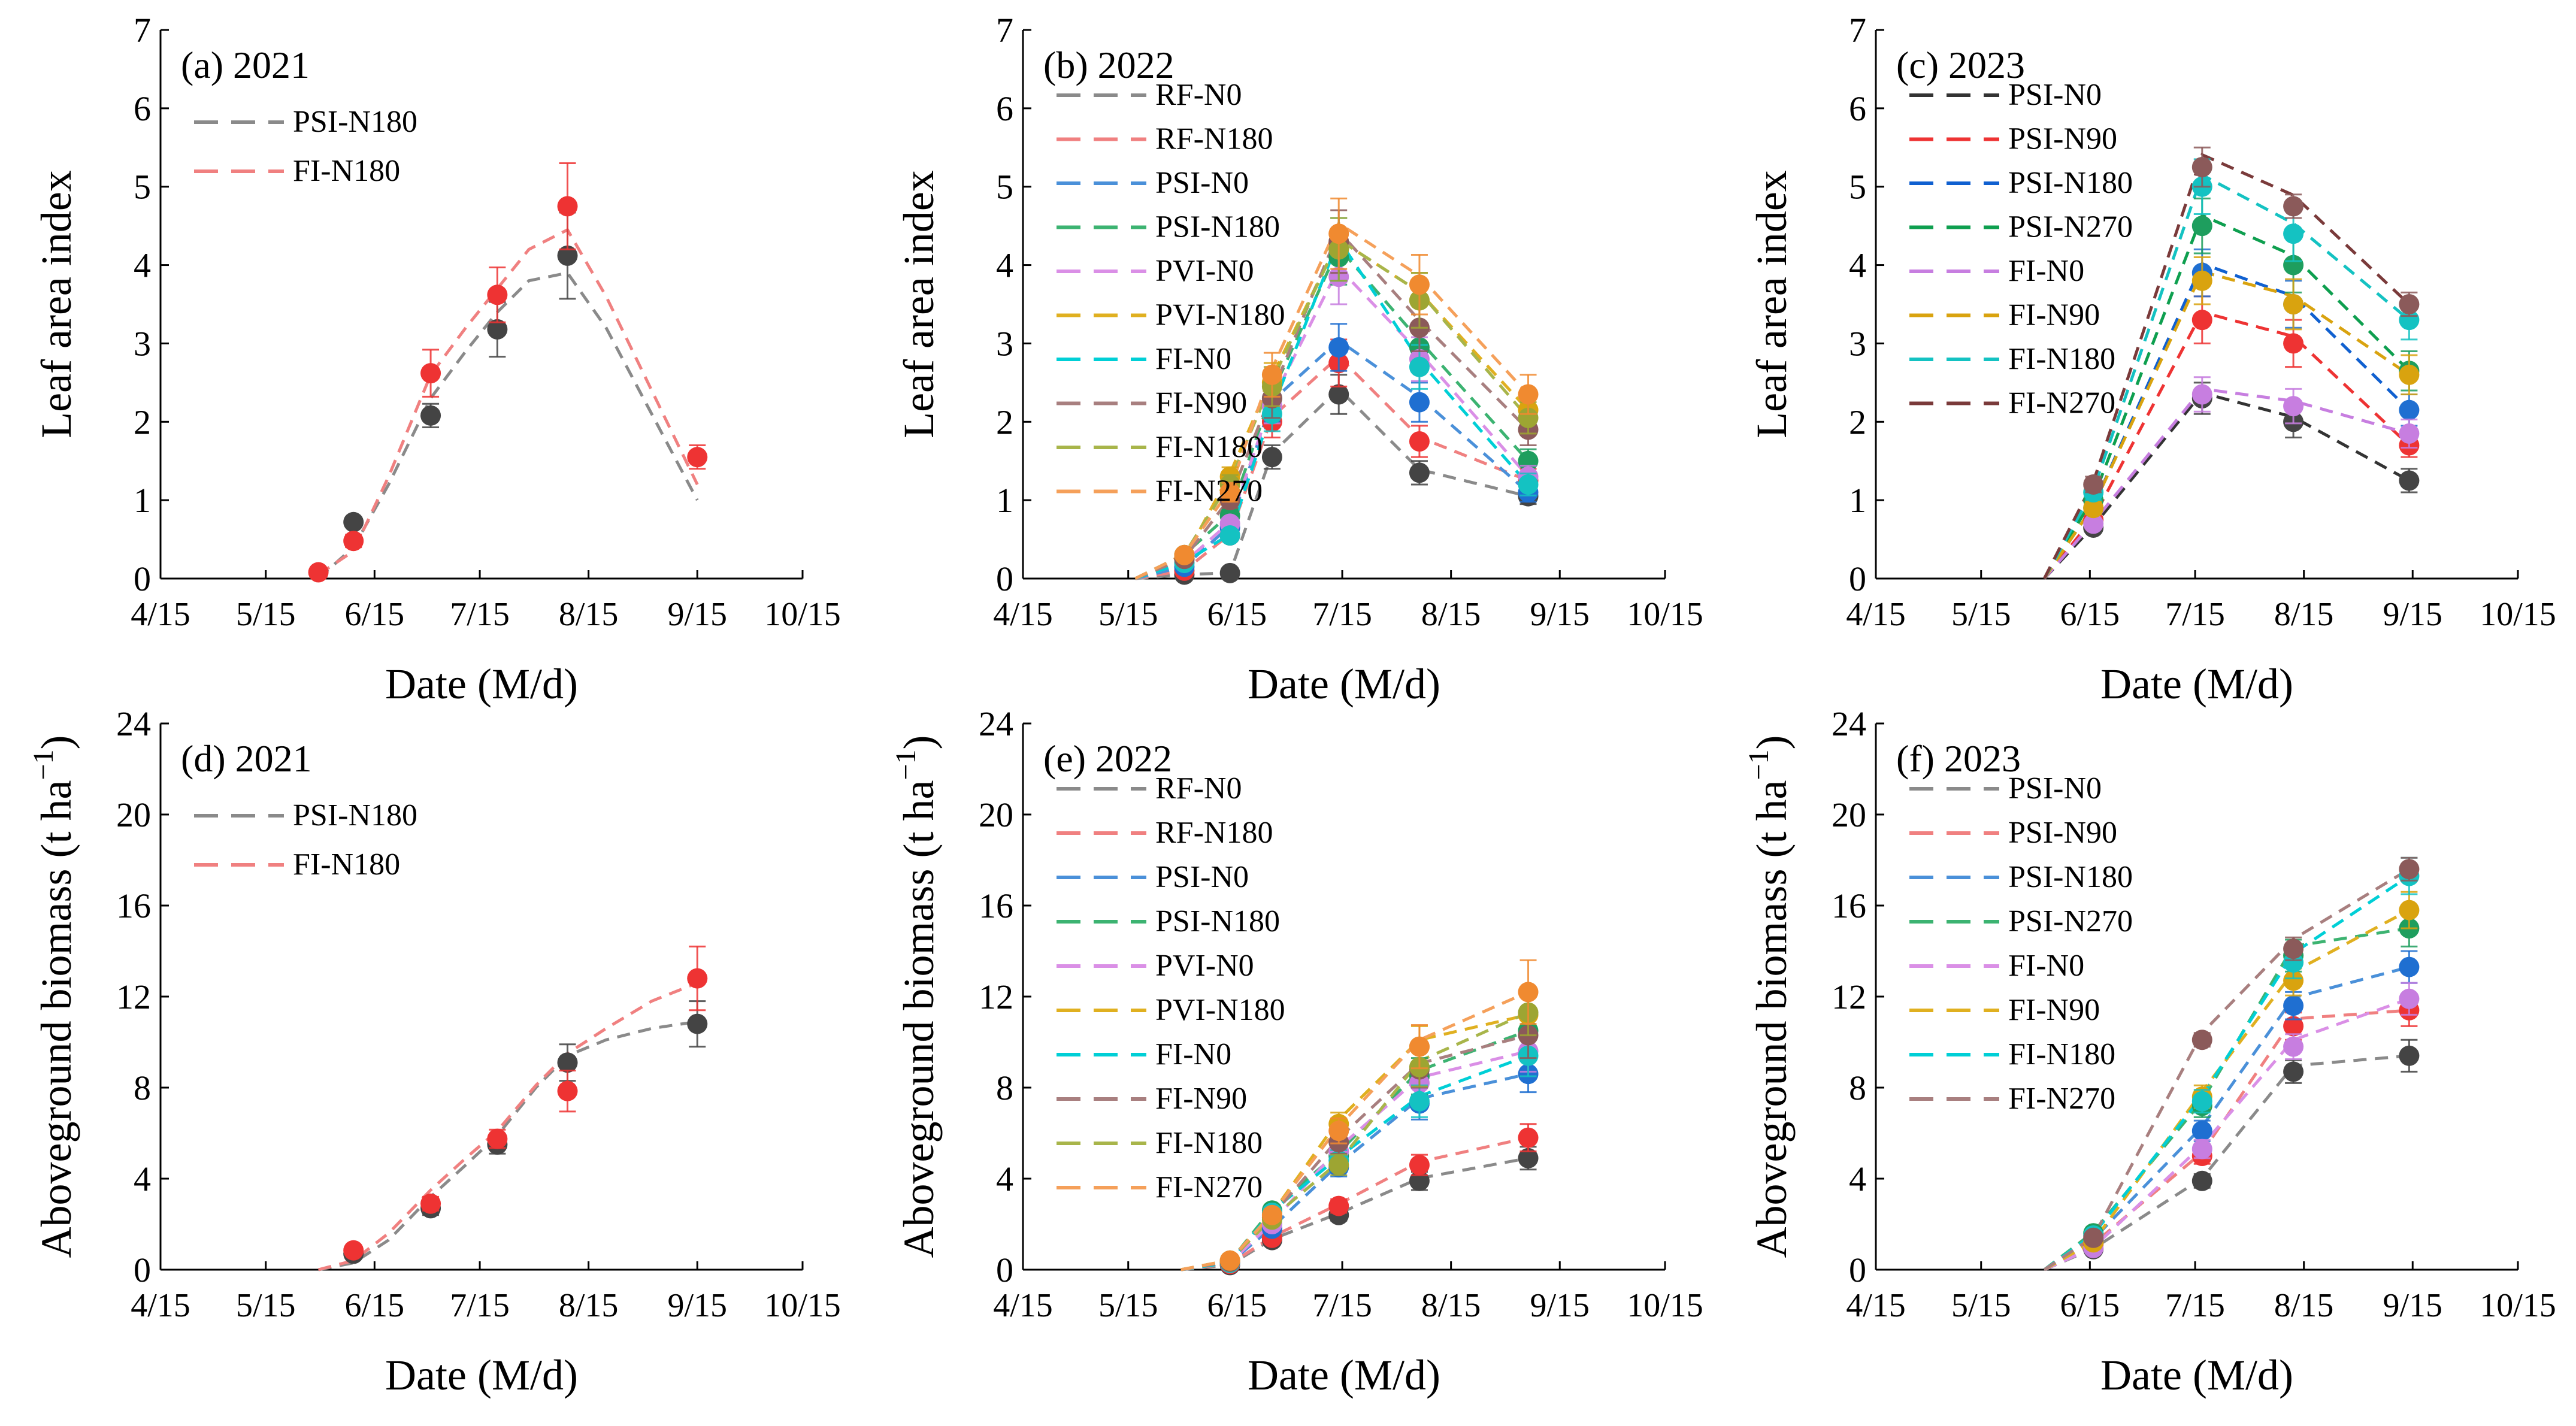 The height and width of the screenshot is (1426, 2576). Describe the element at coordinates (56, 304) in the screenshot. I see `y-axis-label: Leaf area index` at that location.